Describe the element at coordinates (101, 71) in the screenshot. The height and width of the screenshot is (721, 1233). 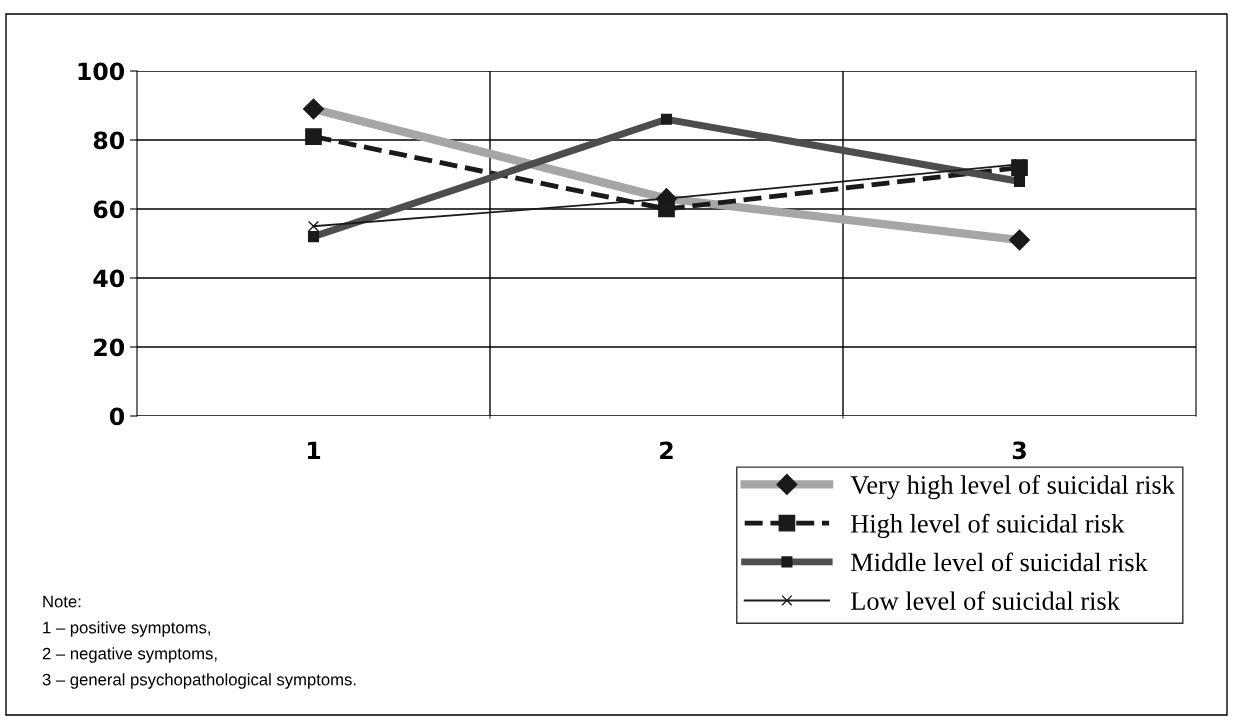
I see `y-tick-label: 100` at that location.